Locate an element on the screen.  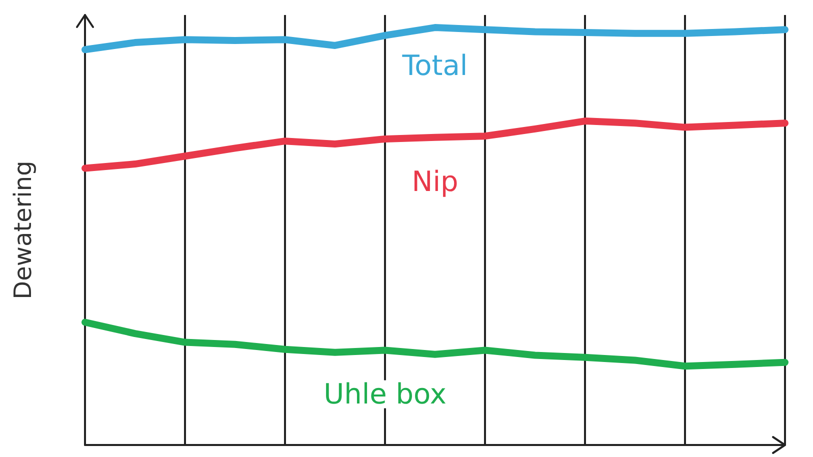
y-axis-title: Dewatering is located at coordinates (23, 230).